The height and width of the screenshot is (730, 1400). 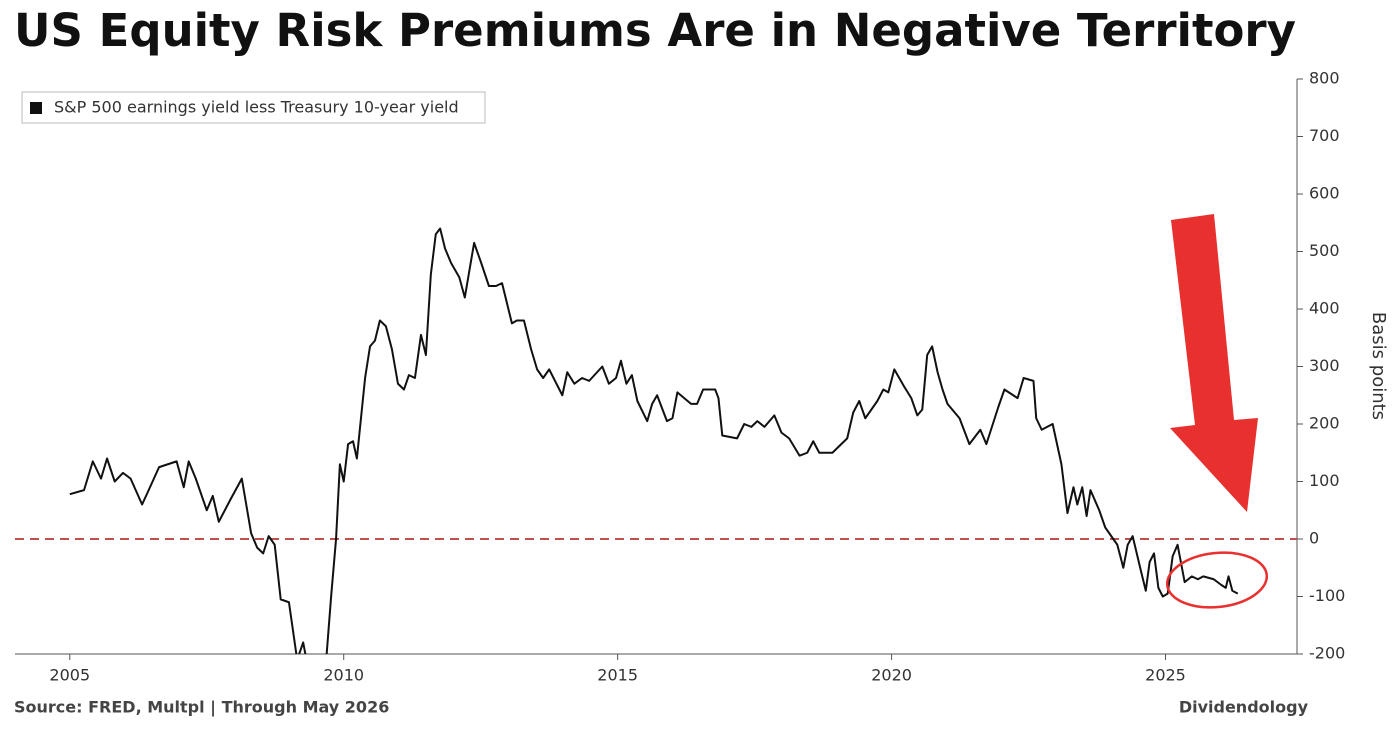 I want to click on x-tick-label: 2010, so click(x=343, y=675).